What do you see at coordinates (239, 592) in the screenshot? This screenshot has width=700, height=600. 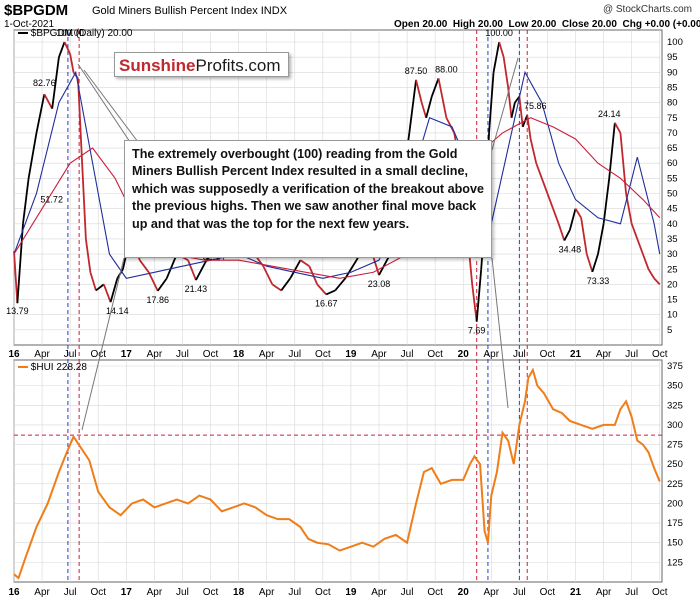 I see `lower-x-tick: 18` at bounding box center [239, 592].